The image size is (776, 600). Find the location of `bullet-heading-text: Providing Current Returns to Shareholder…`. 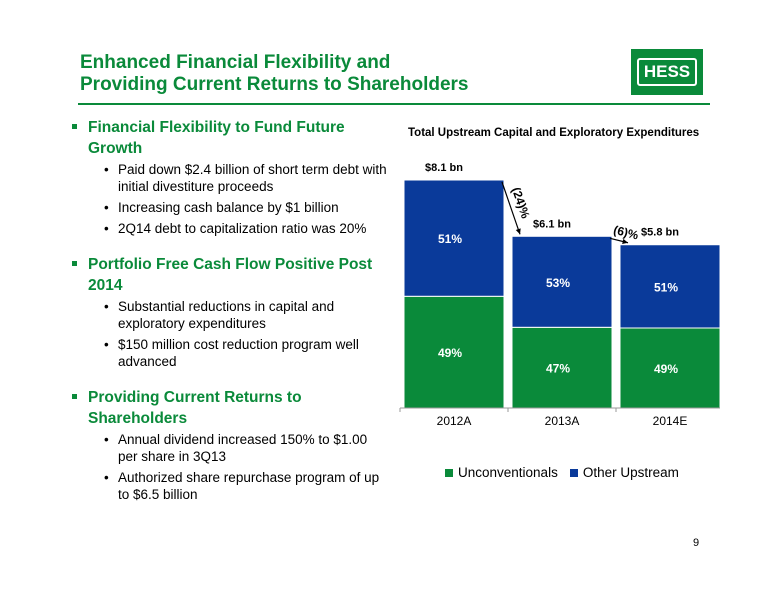

bullet-heading-text: Providing Current Returns to Shareholder… is located at coordinates (195, 408).